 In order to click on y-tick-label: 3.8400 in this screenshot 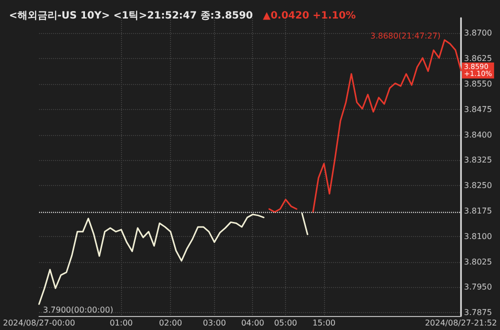, I will do `click(478, 135)`.